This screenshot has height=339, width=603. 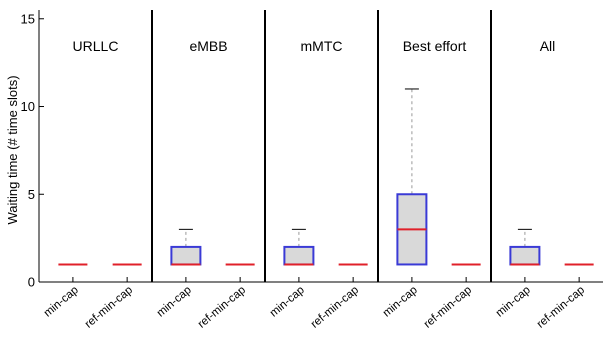 I want to click on panel-title: URLLC, so click(x=96, y=46).